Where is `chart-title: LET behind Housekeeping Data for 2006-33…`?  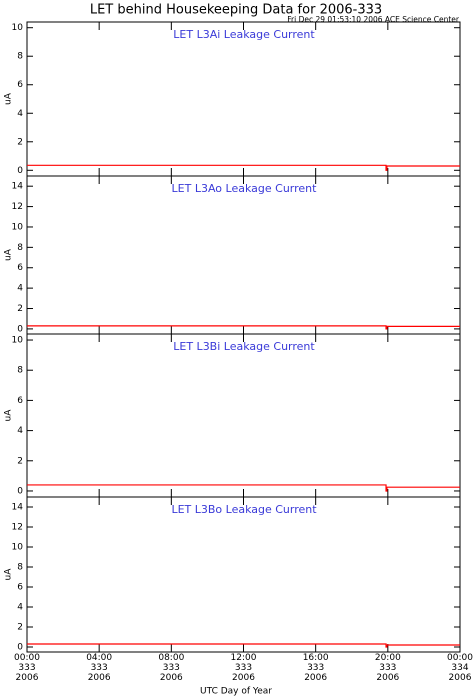
chart-title: LET behind Housekeeping Data for 2006-33… is located at coordinates (236, 10).